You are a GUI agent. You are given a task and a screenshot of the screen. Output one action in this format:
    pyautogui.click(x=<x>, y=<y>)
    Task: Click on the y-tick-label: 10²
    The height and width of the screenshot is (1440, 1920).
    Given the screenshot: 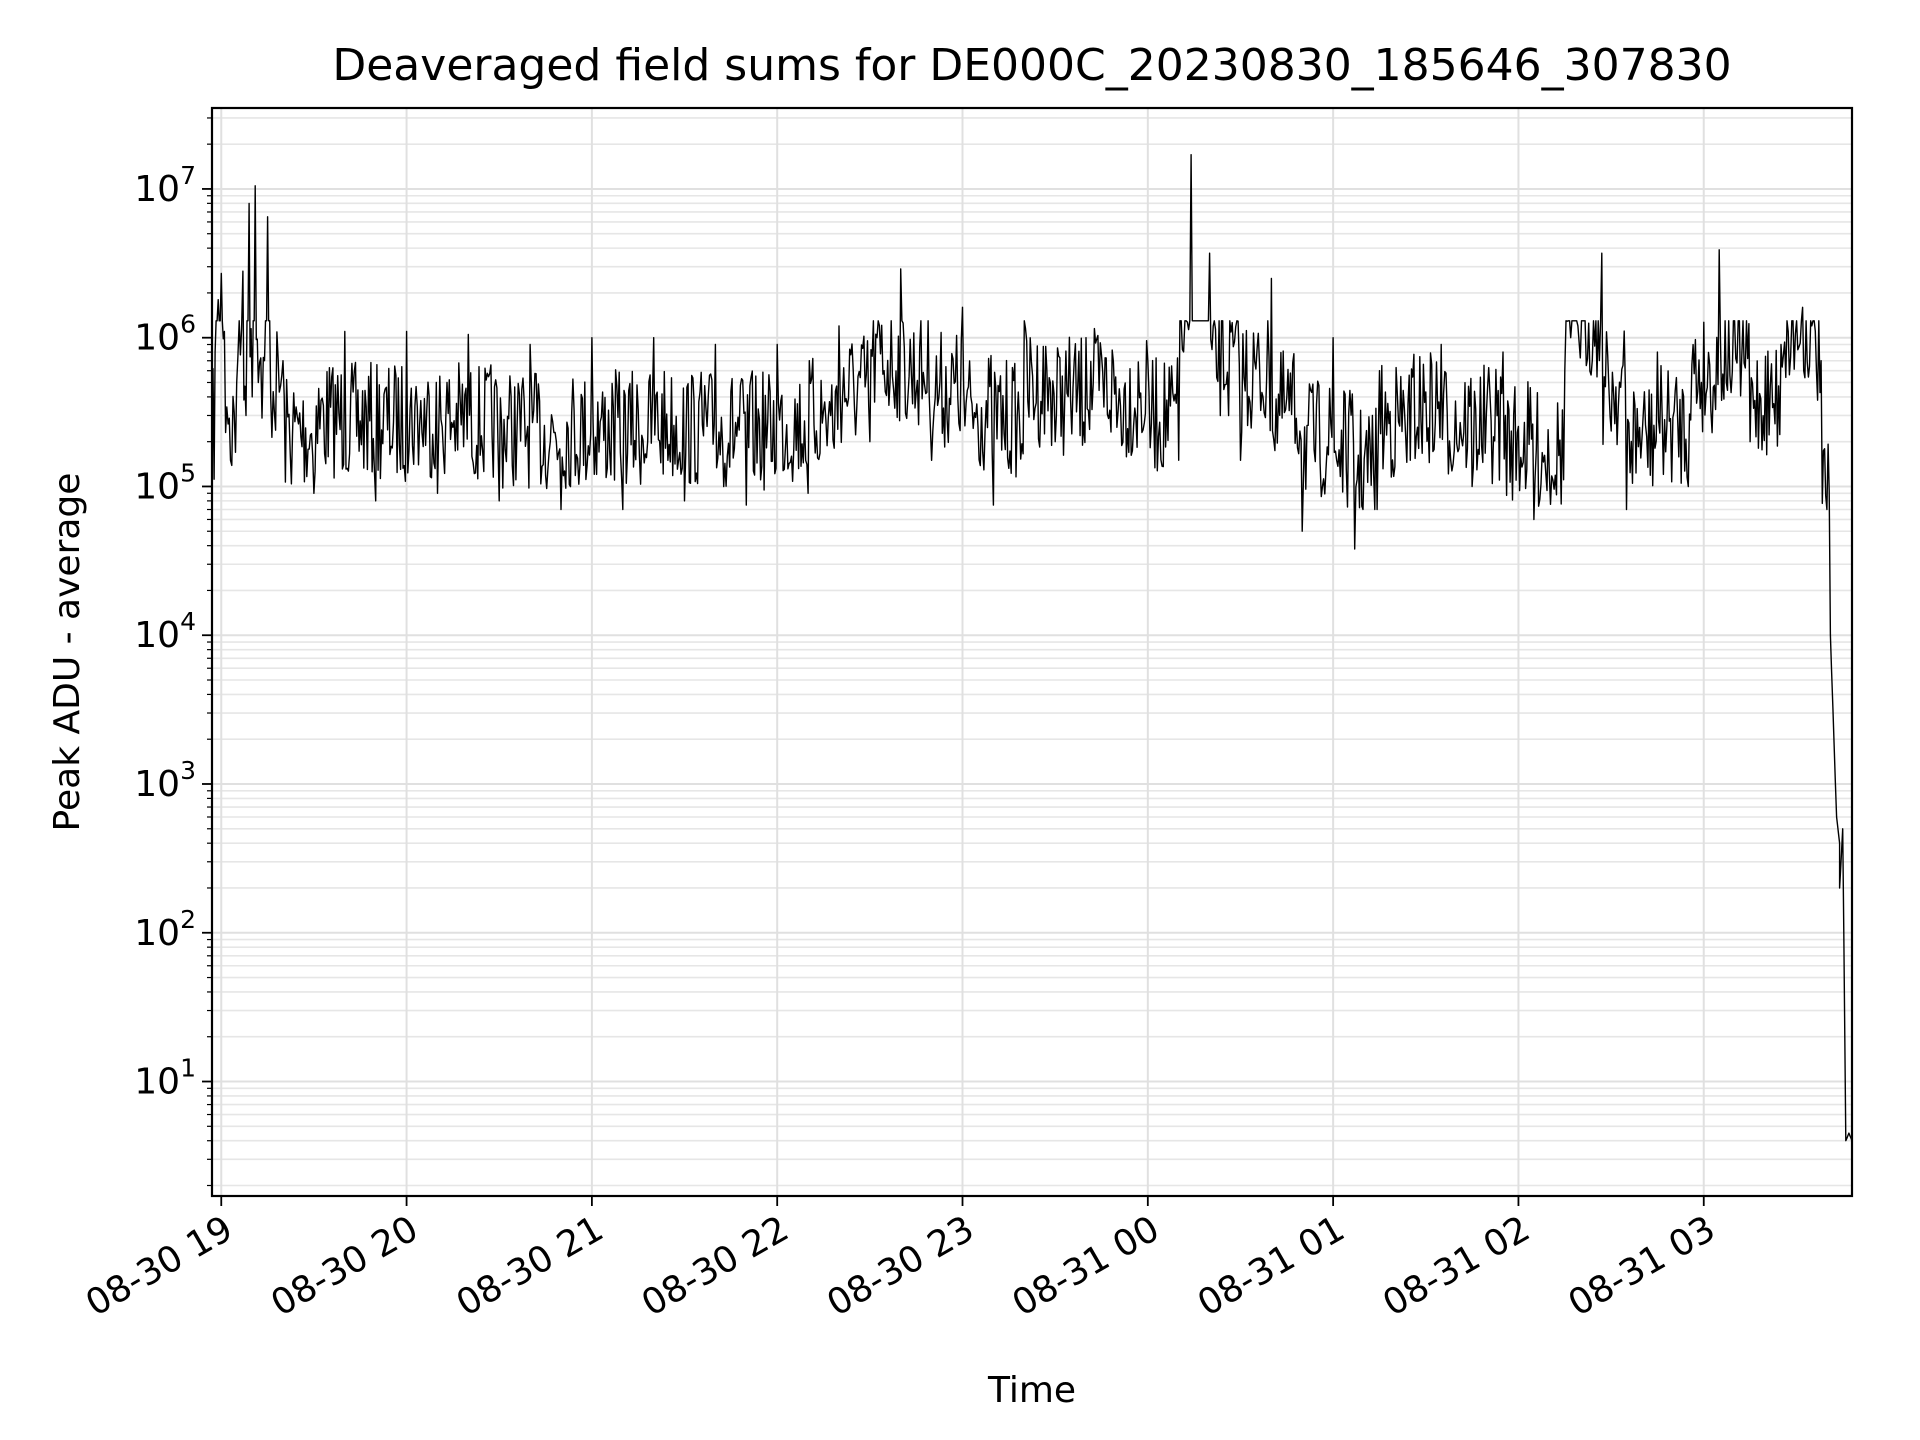 What is the action you would take?
    pyautogui.click(x=165, y=929)
    